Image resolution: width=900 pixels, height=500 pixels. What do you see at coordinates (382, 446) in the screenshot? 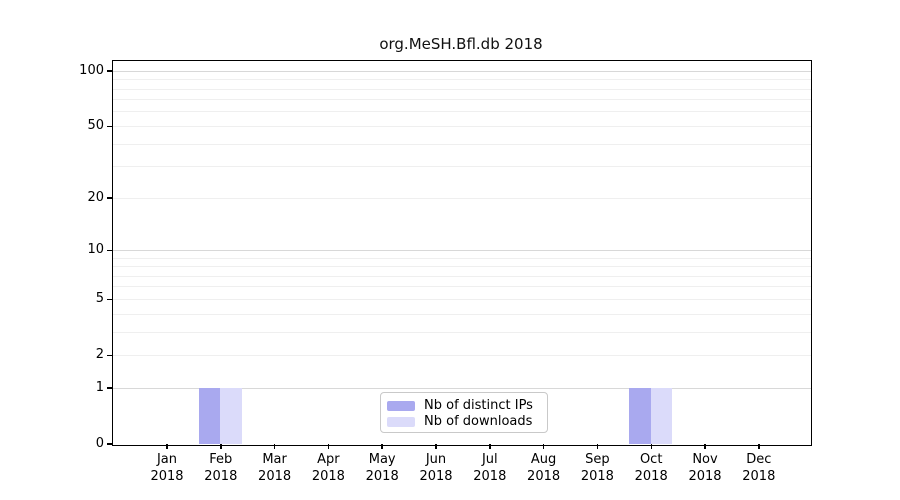
I see `x-tick-may` at bounding box center [382, 446].